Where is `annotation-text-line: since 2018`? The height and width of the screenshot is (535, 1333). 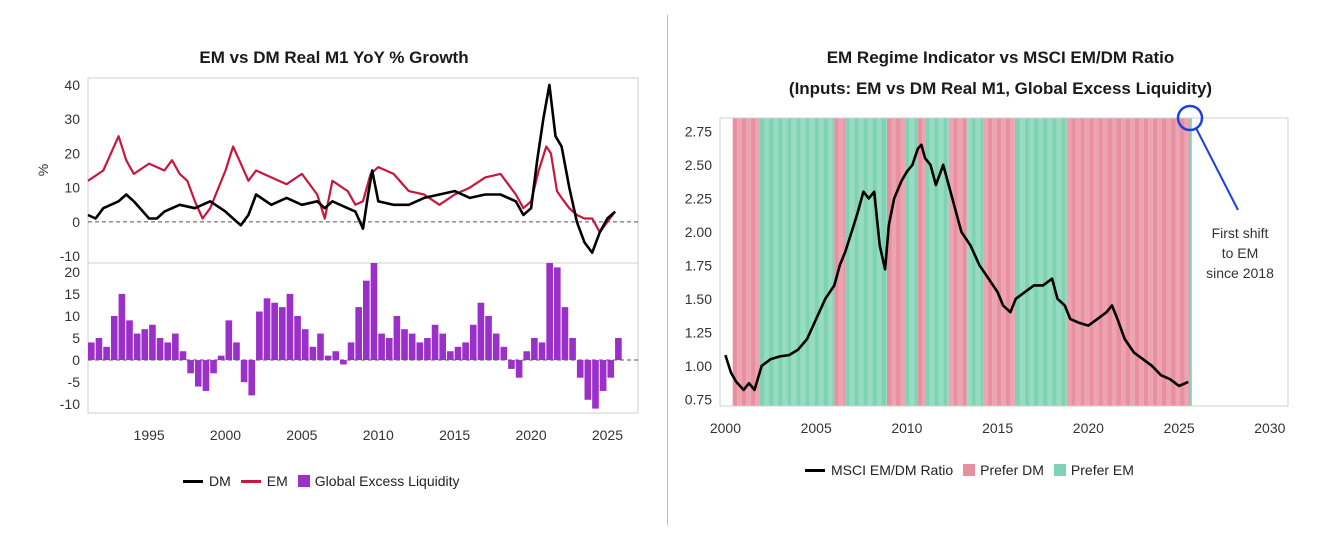 annotation-text-line: since 2018 is located at coordinates (1240, 273).